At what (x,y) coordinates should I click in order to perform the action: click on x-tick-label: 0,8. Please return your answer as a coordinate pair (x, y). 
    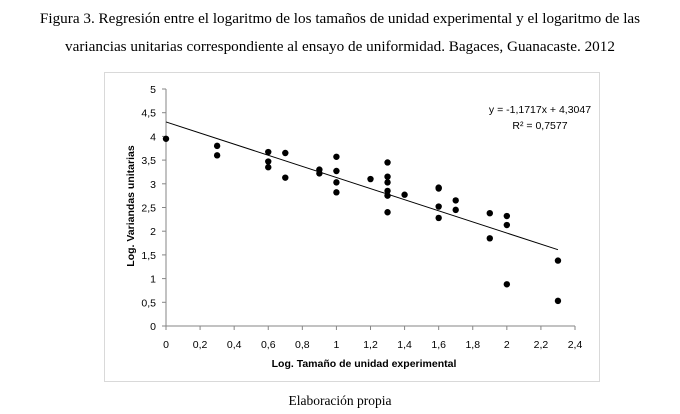
    Looking at the image, I should click on (302, 345).